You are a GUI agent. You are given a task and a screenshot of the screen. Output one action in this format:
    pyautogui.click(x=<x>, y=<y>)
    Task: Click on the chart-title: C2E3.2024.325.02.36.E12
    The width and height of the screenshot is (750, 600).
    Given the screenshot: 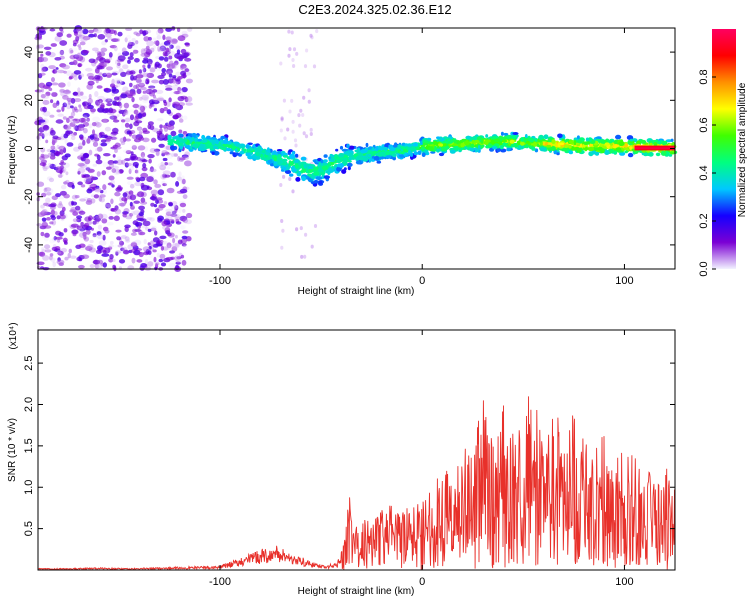 What is the action you would take?
    pyautogui.click(x=374, y=9)
    